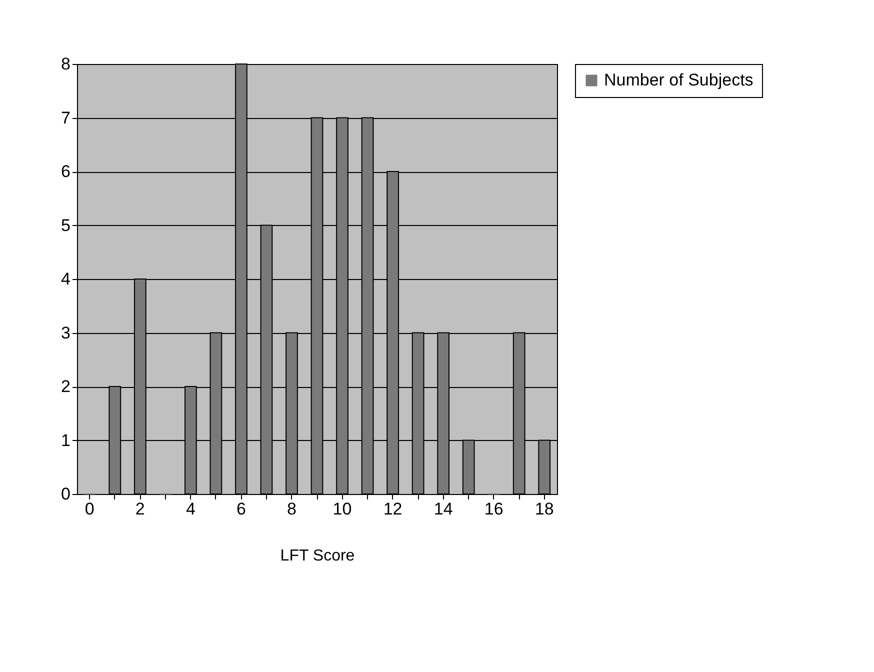 The width and height of the screenshot is (874, 672). Describe the element at coordinates (65, 386) in the screenshot. I see `y-tick-label: 2` at that location.